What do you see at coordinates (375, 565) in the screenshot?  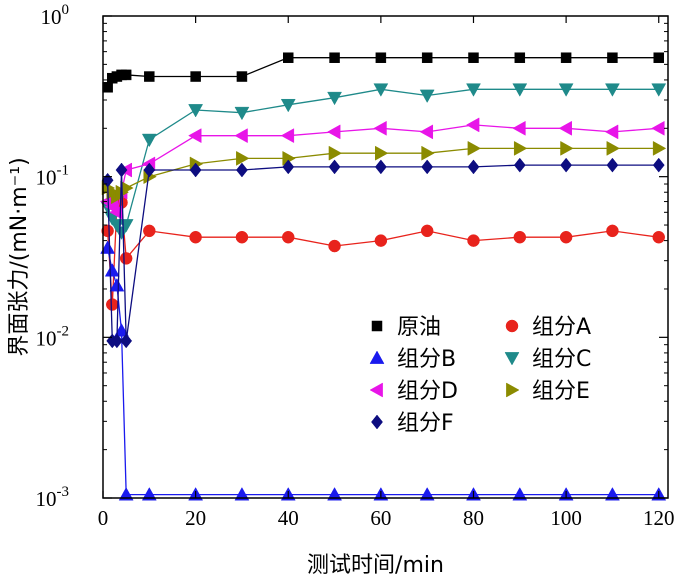 I see `x-axis-title: 测试时间/min` at bounding box center [375, 565].